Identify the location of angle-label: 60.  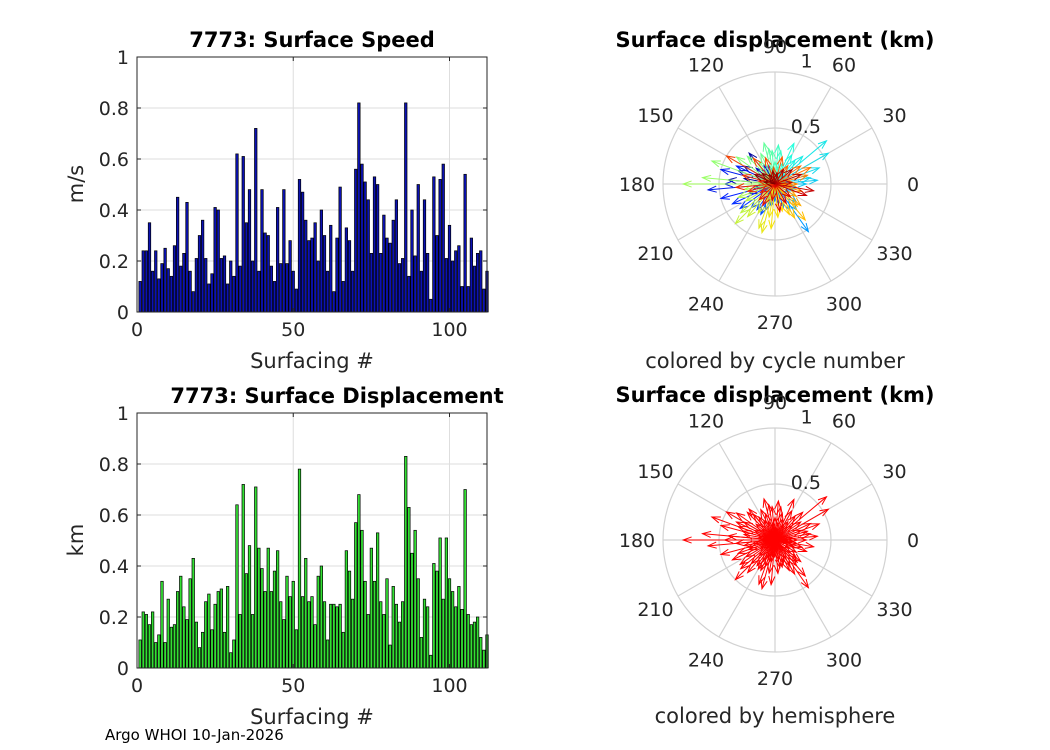
(844, 65).